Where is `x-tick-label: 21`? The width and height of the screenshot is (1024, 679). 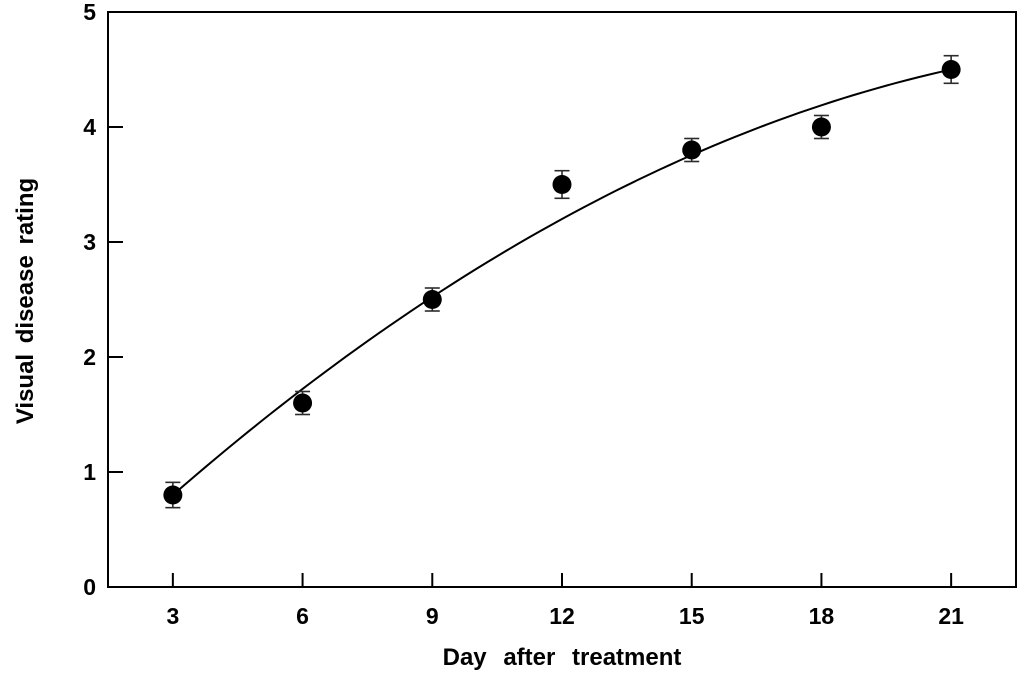
x-tick-label: 21 is located at coordinates (951, 616).